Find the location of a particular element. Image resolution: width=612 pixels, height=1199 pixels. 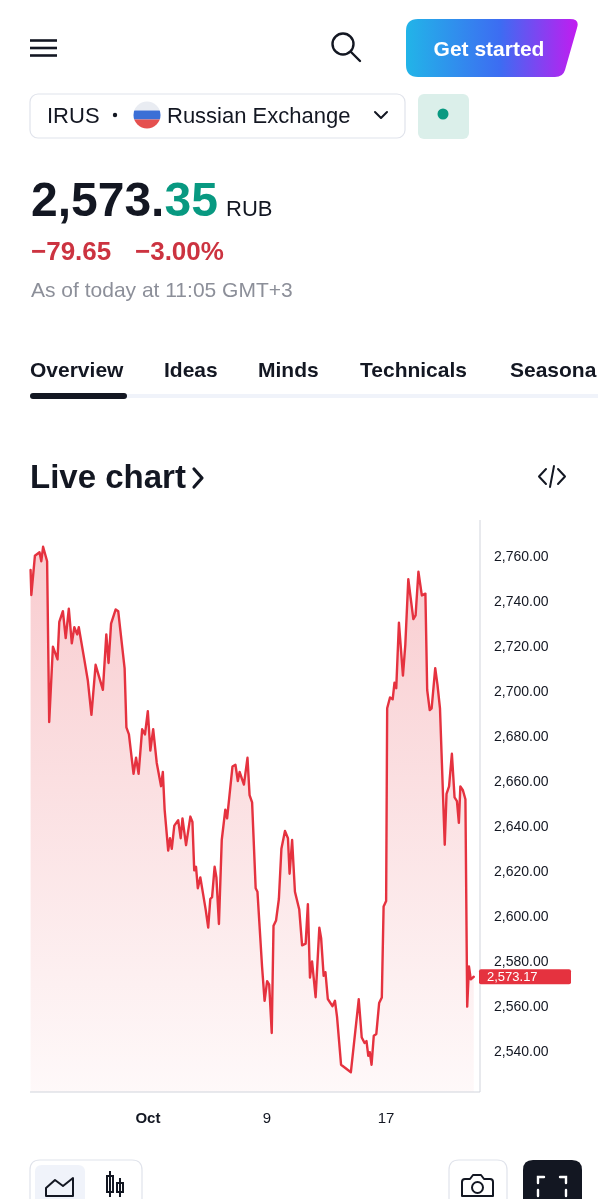

x-tick-label: 9 is located at coordinates (267, 1117).